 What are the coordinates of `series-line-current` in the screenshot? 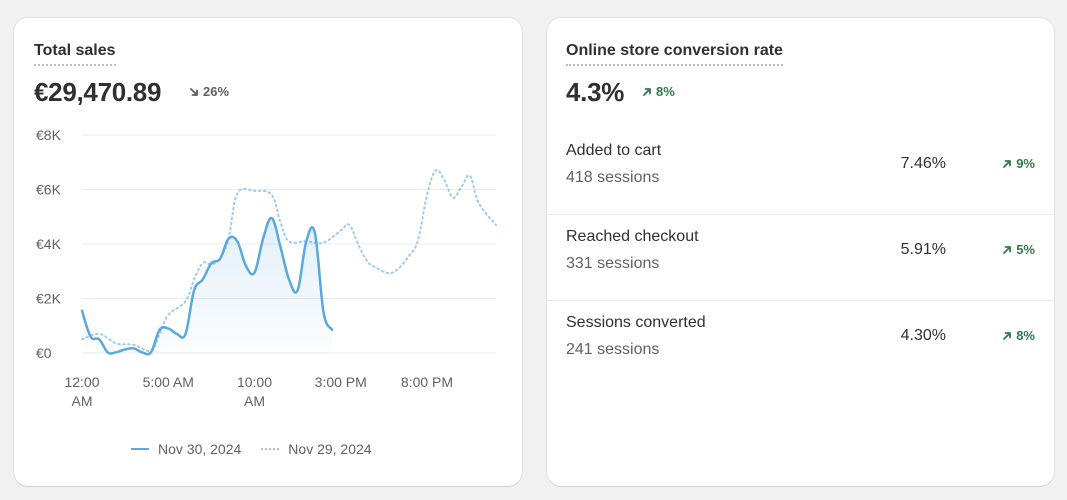 It's located at (207, 286).